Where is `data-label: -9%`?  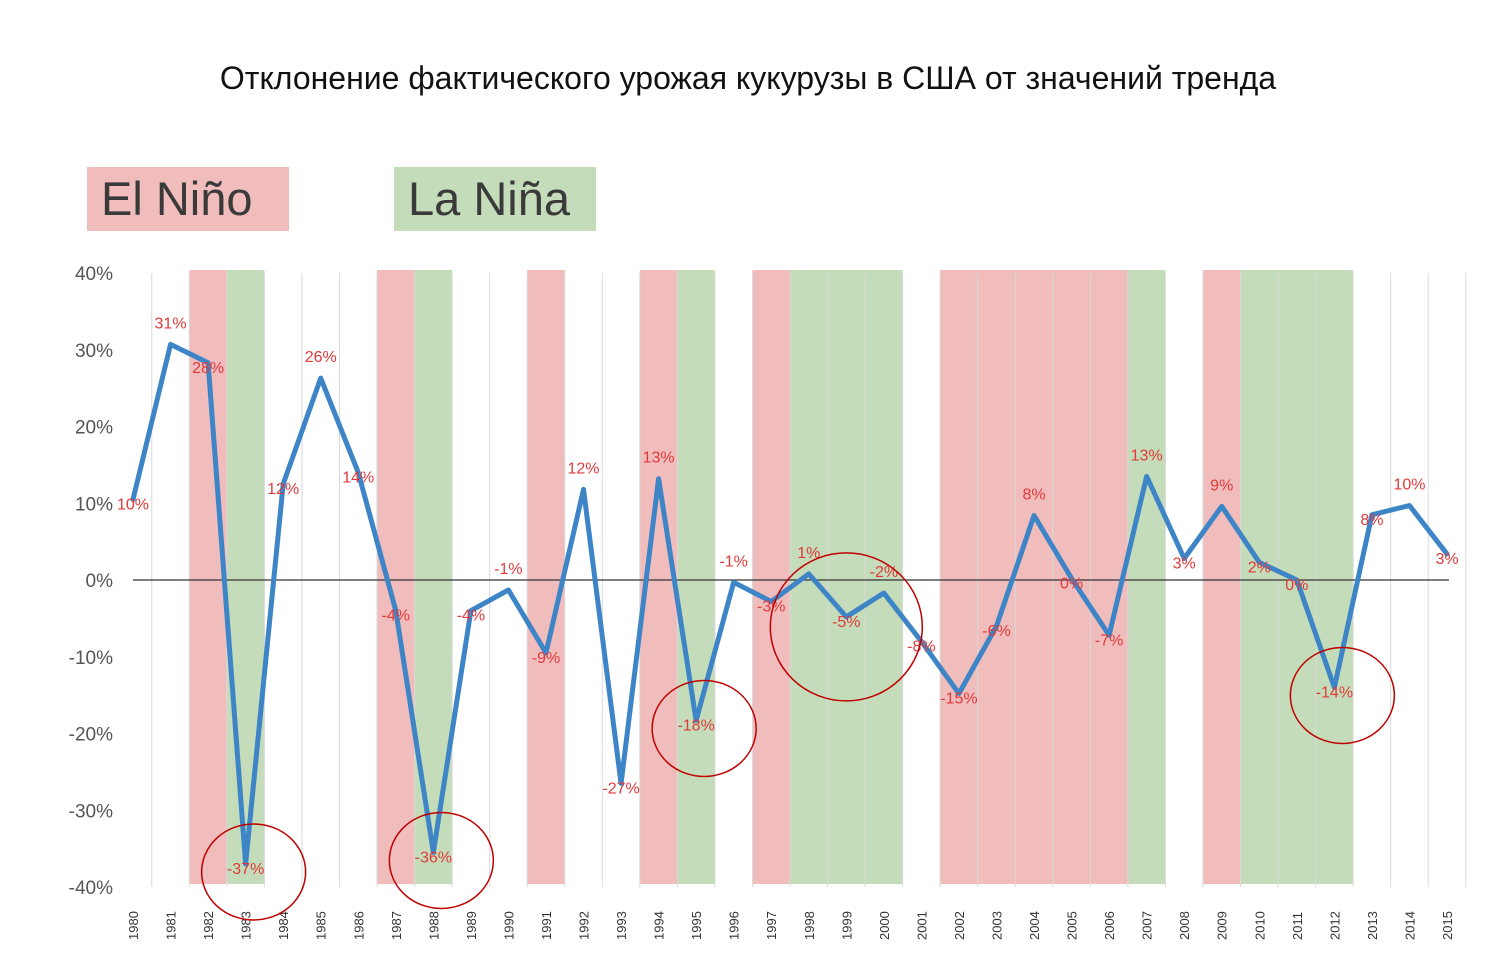 data-label: -9% is located at coordinates (546, 658).